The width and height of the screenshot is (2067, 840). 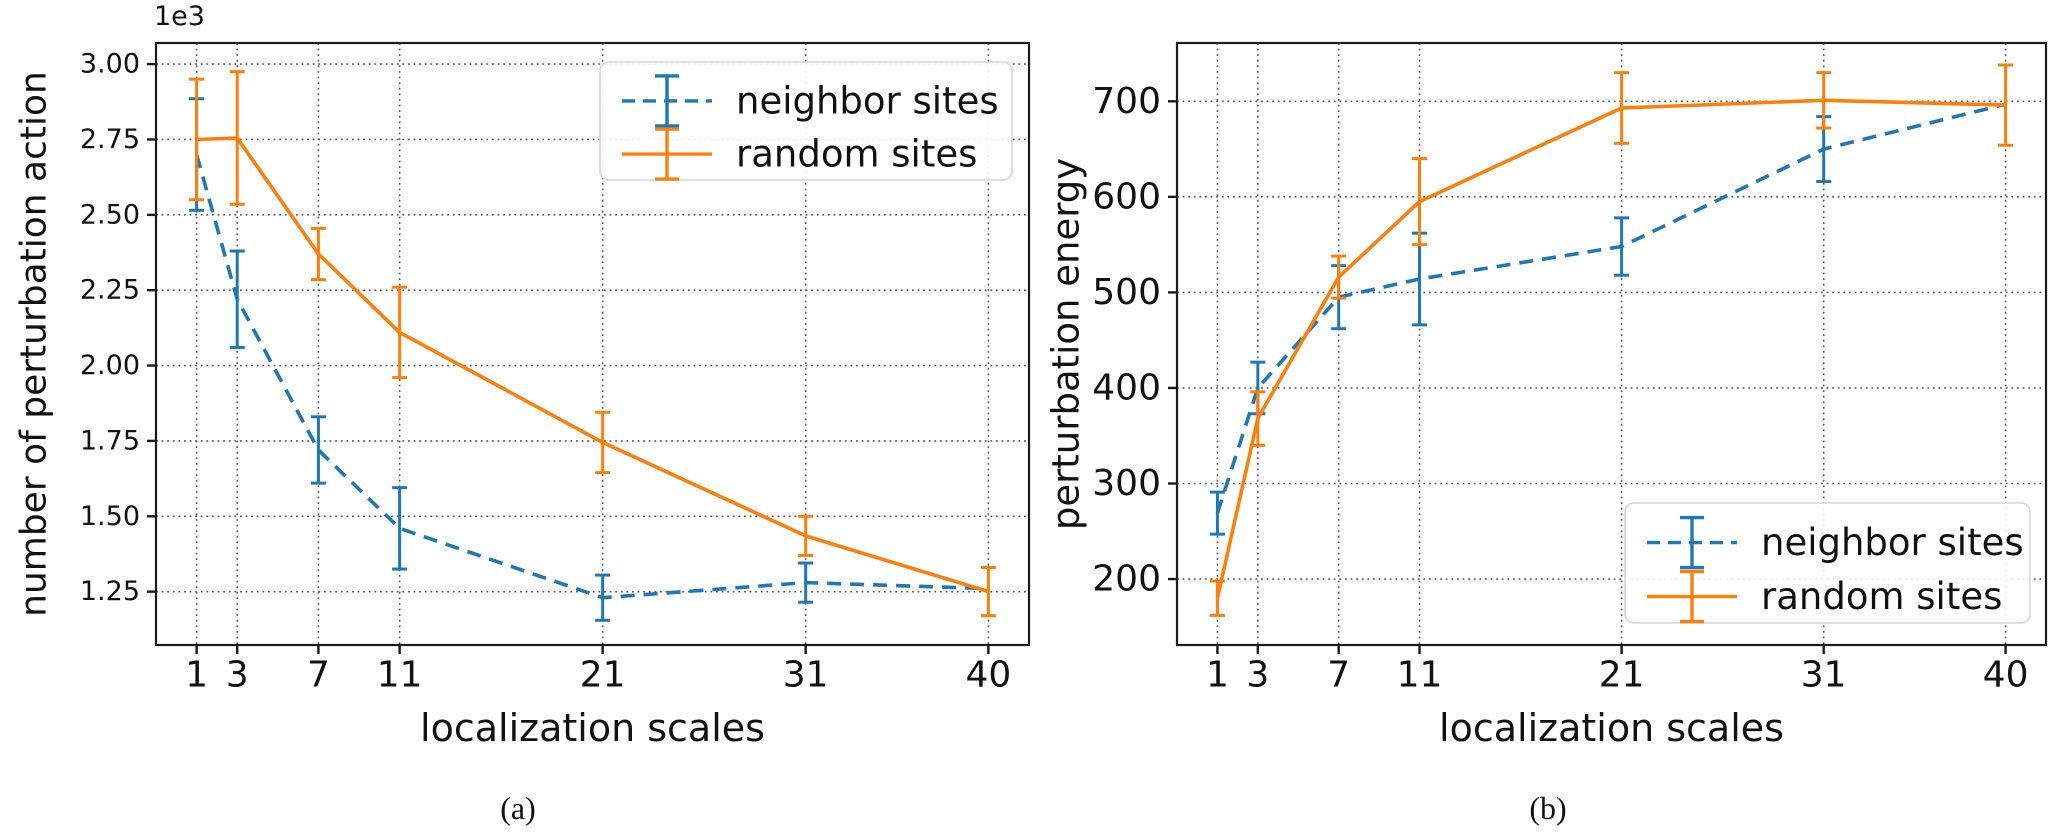 I want to click on subfigure-caption-a: (a), so click(x=518, y=808).